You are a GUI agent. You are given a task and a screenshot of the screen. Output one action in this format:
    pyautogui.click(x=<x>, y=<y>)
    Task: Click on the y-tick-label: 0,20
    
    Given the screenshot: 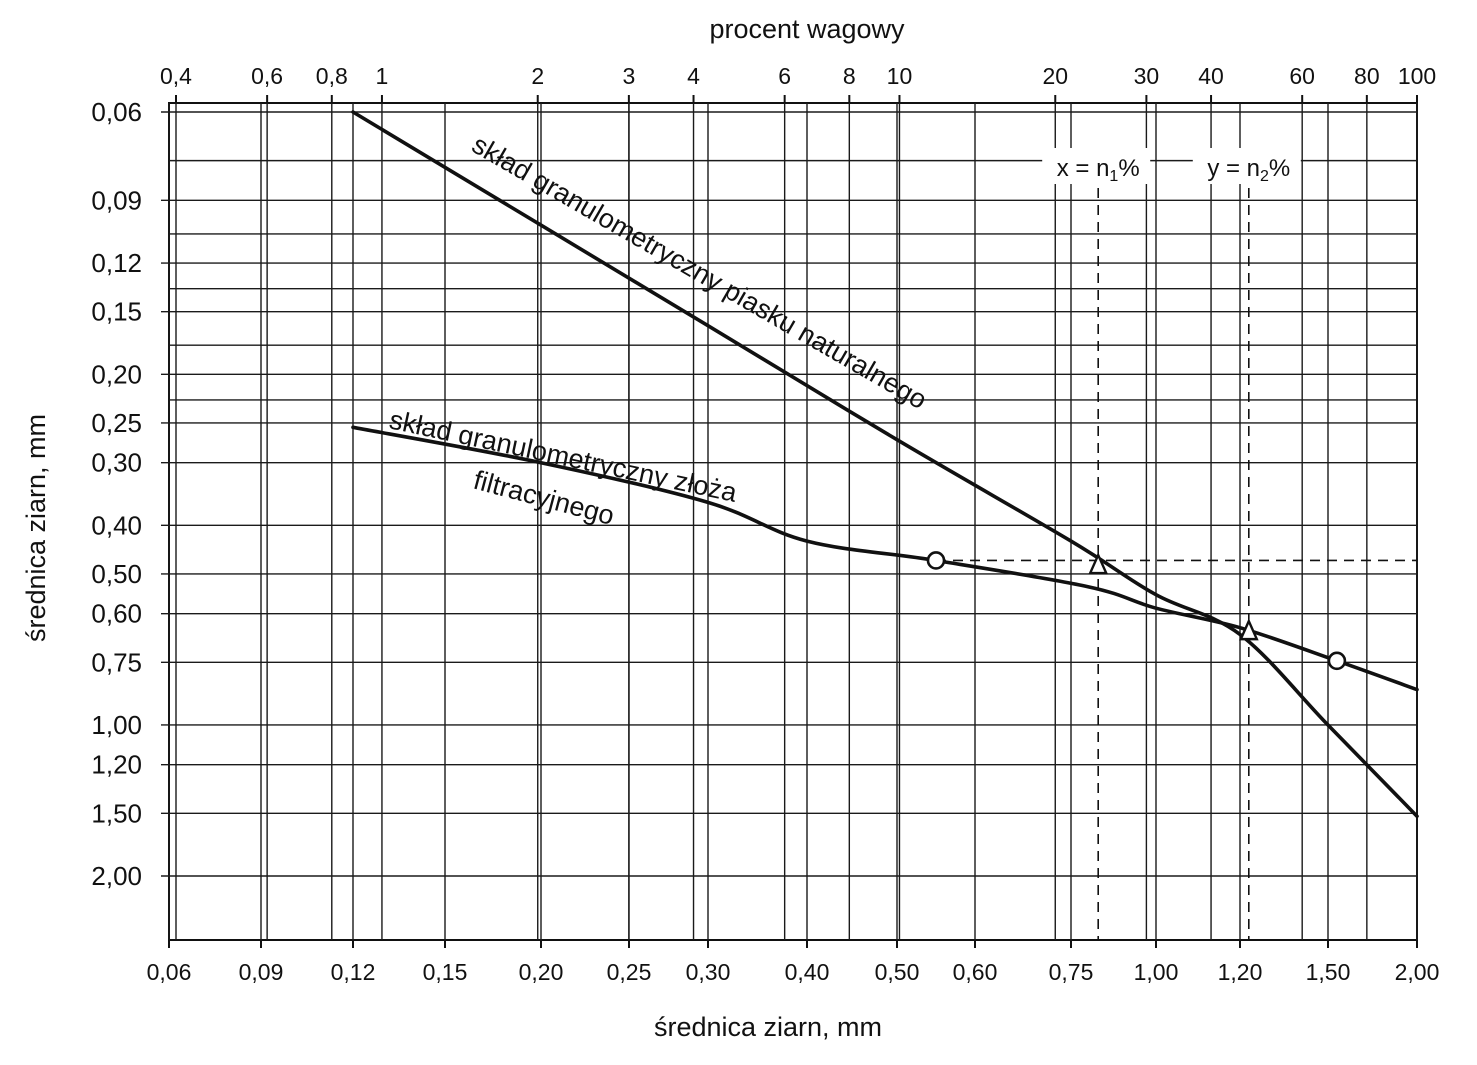 What is the action you would take?
    pyautogui.click(x=116, y=374)
    